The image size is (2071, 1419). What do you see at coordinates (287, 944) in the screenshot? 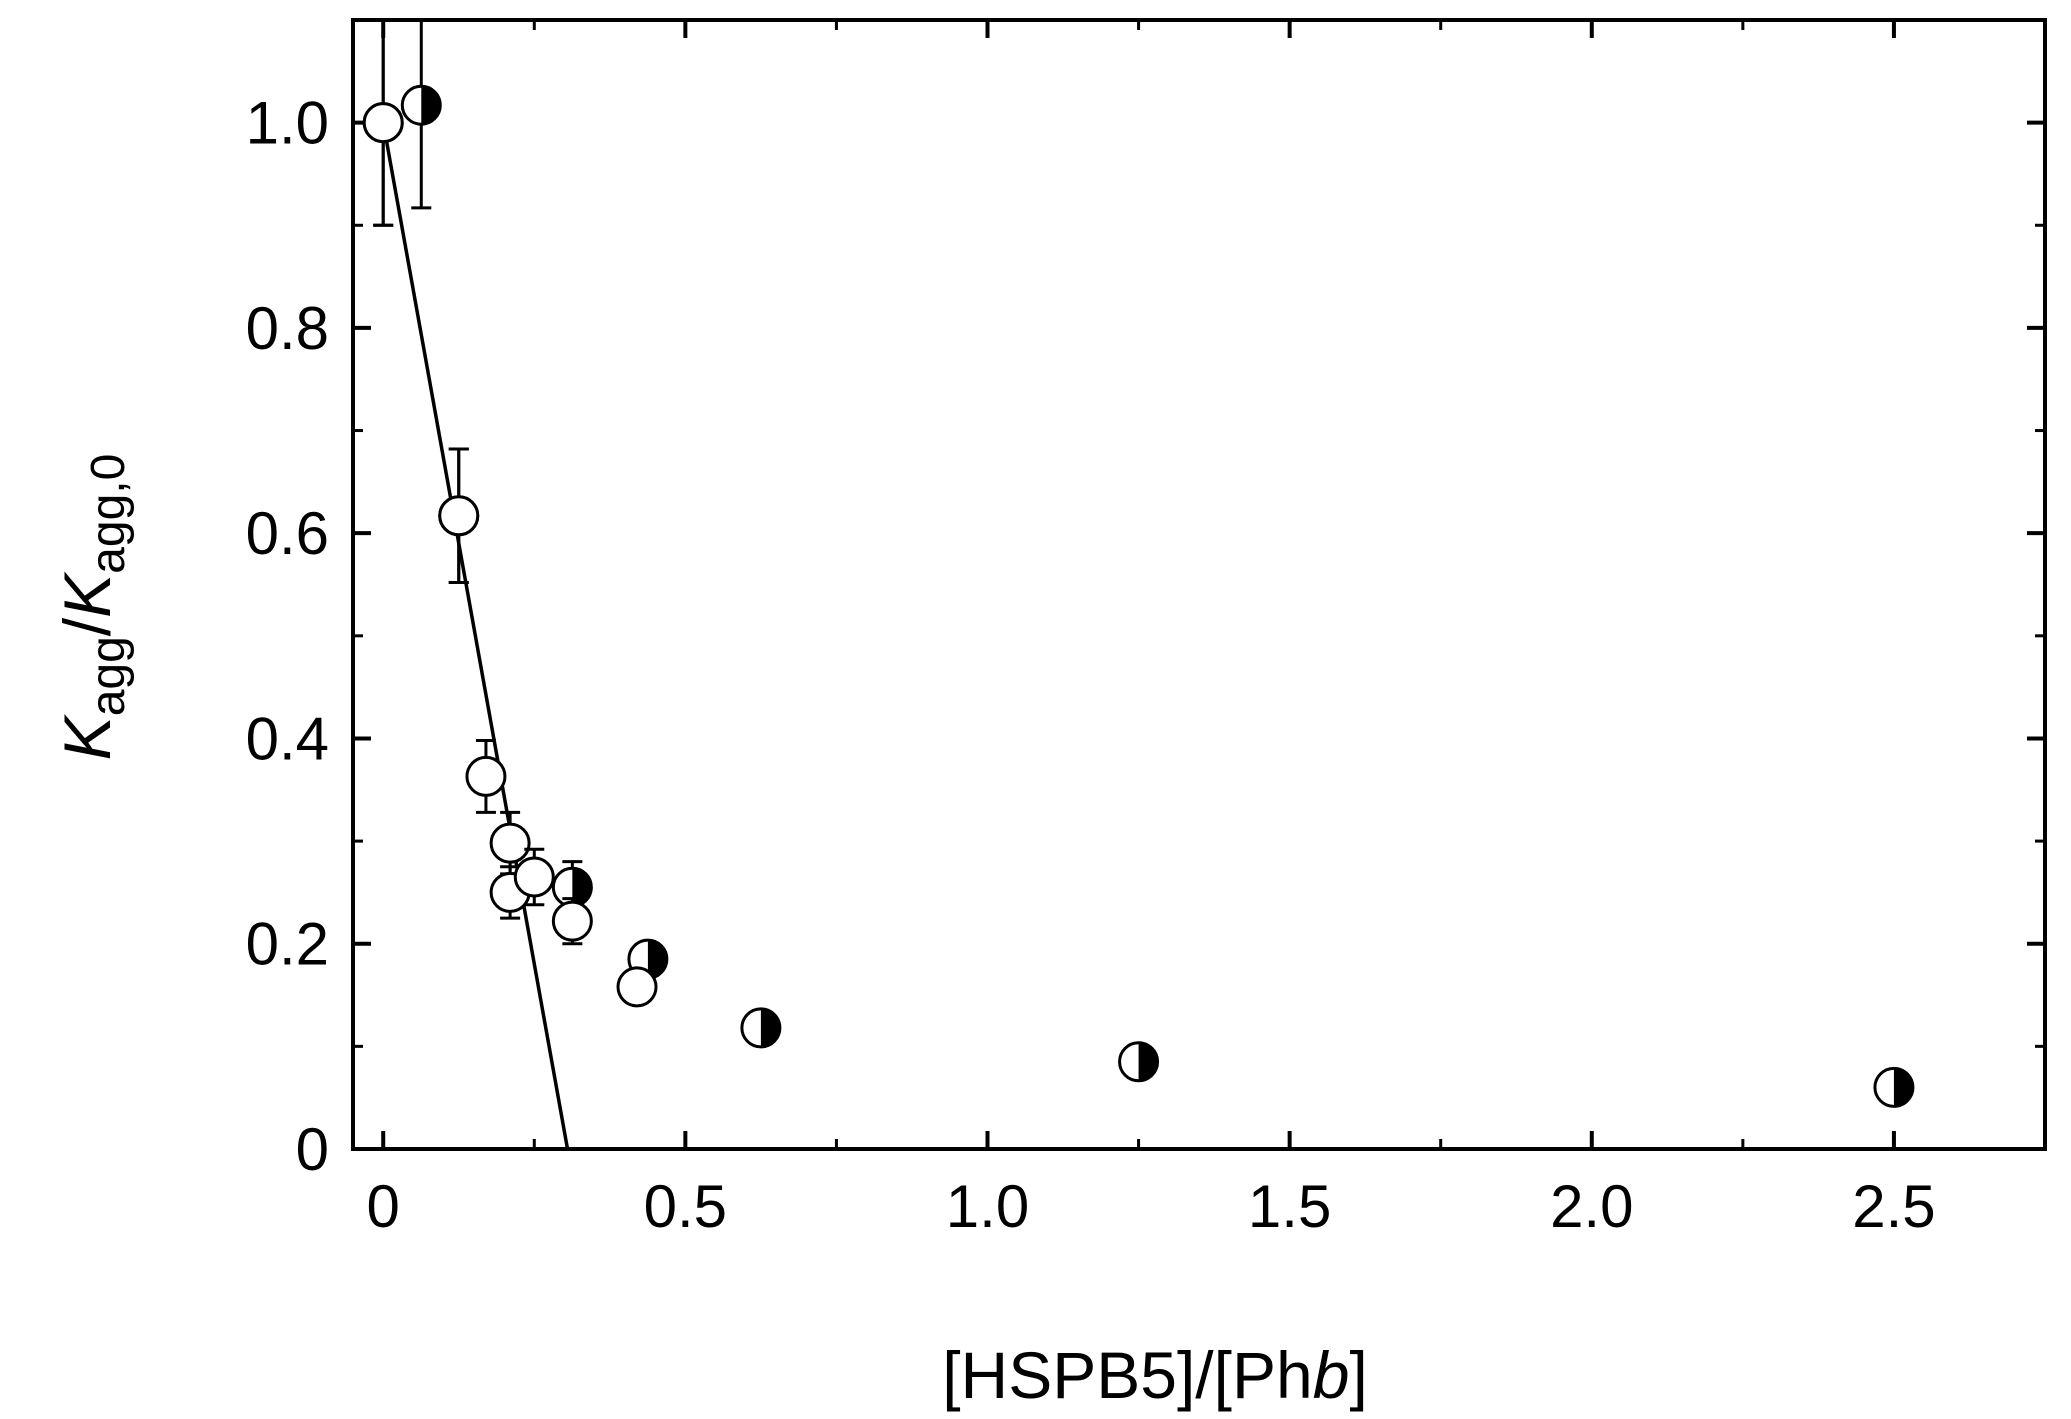
I see `y-tick-label: 0.2` at bounding box center [287, 944].